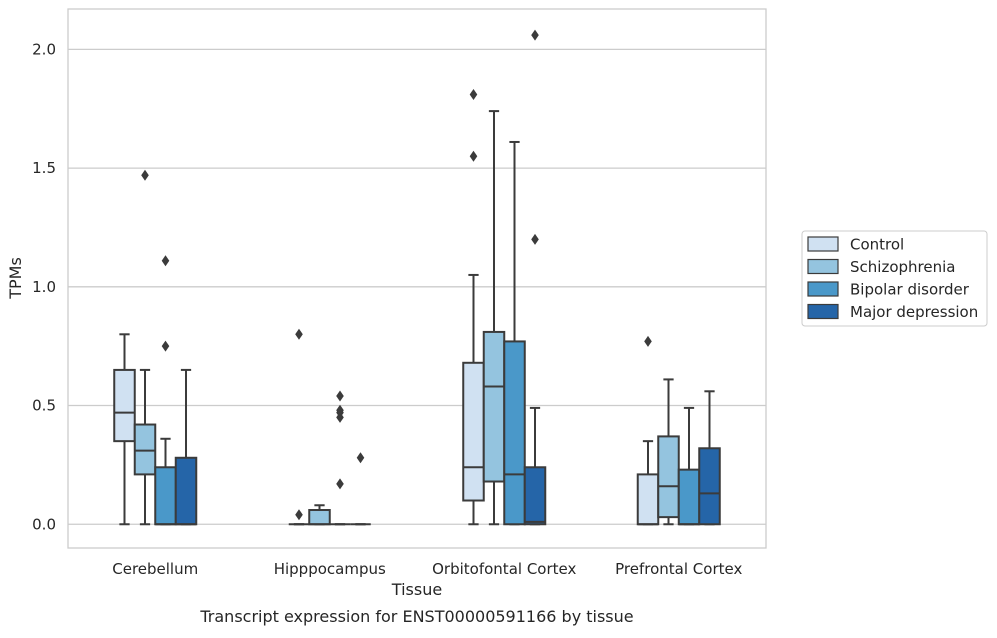 This screenshot has height=638, width=997. Describe the element at coordinates (902, 267) in the screenshot. I see `legend-label: Schizophrenia` at that location.